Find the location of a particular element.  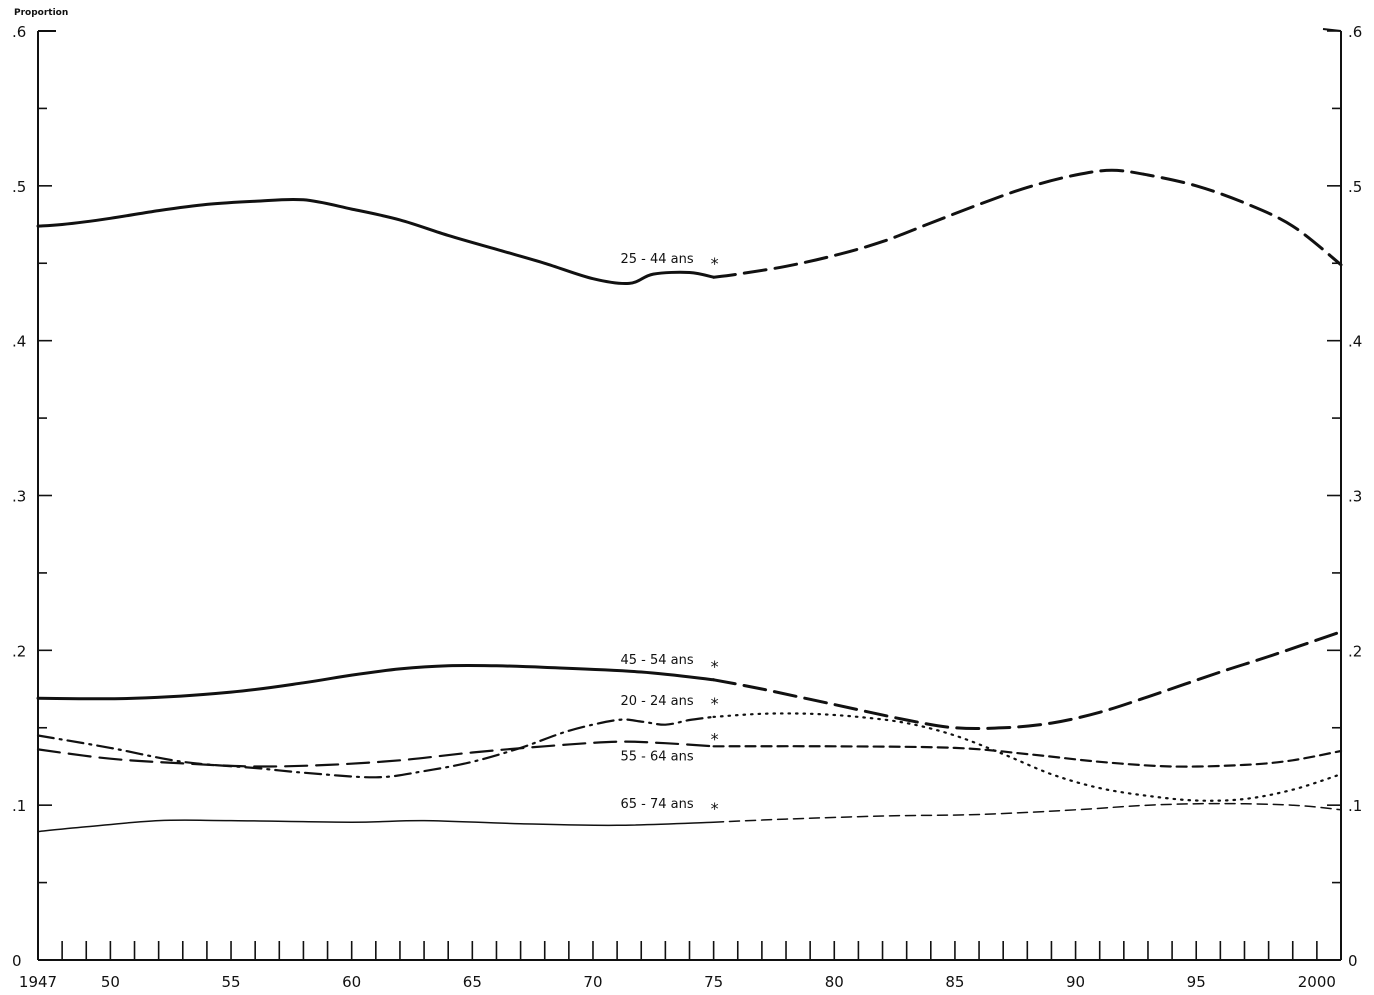

x-tick-label: 70 is located at coordinates (592, 982).